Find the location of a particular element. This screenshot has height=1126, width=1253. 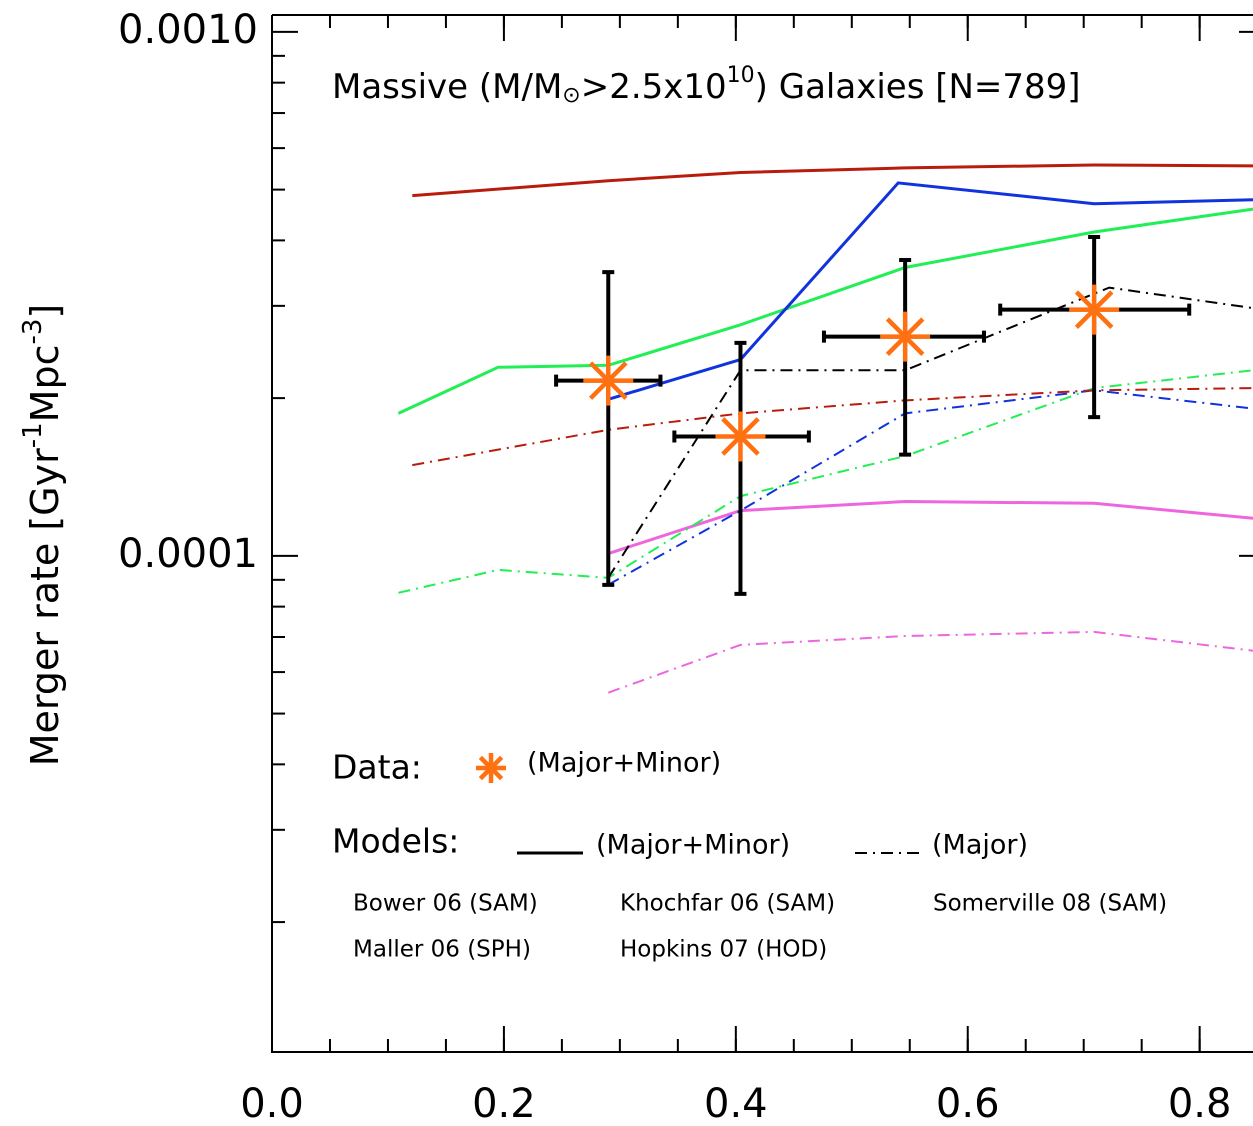

y-tick-label: 0.0010 is located at coordinates (188, 30).